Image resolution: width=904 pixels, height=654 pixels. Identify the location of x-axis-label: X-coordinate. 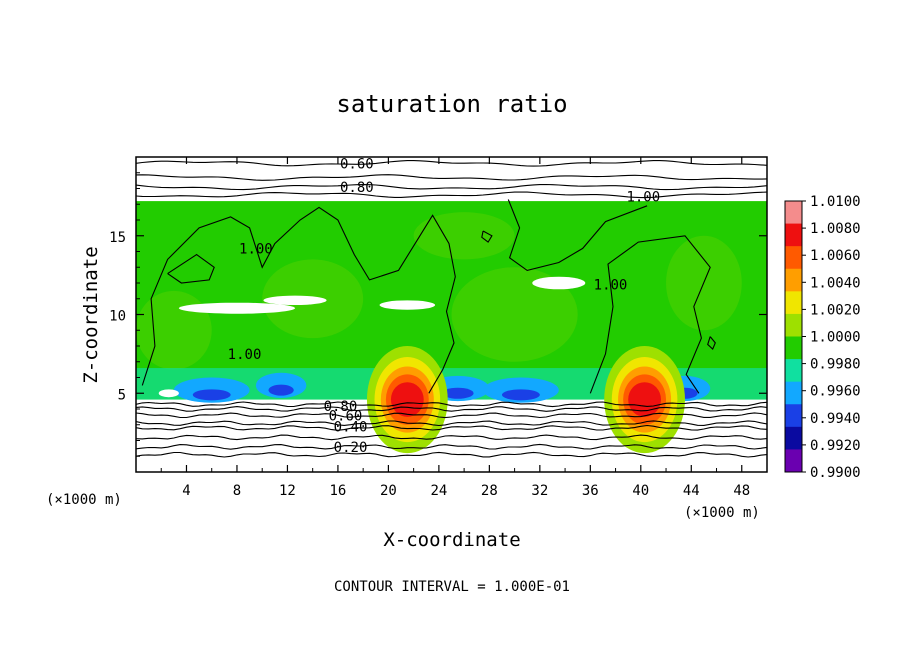
(451, 540).